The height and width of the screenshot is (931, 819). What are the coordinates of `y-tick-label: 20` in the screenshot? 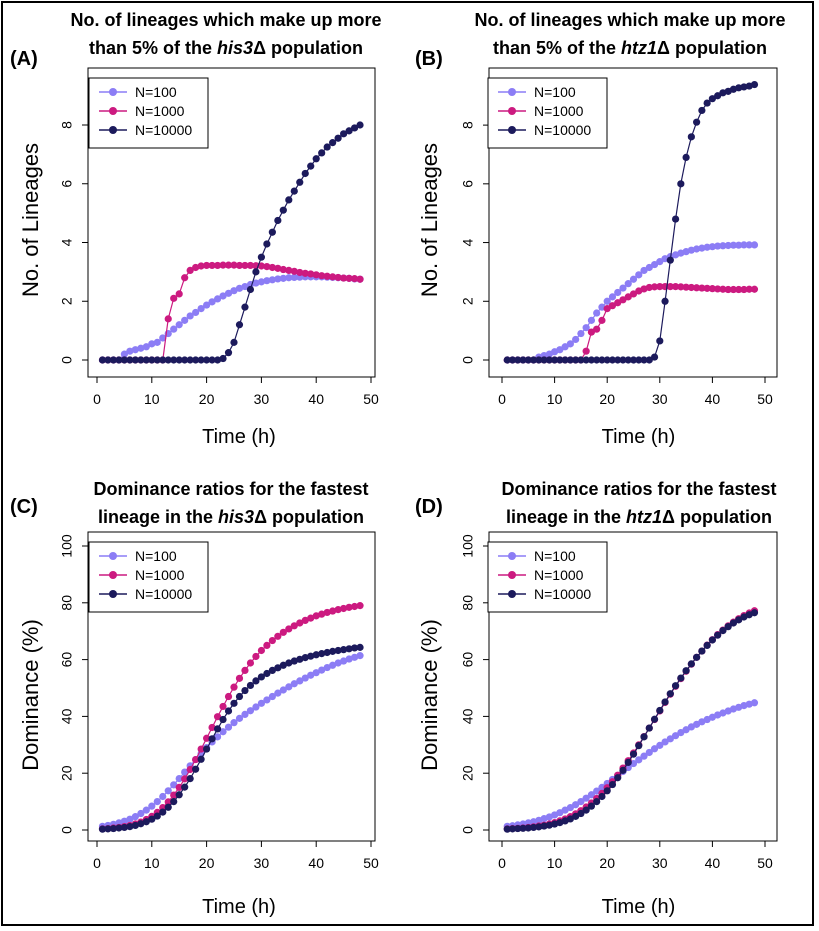 It's located at (468, 773).